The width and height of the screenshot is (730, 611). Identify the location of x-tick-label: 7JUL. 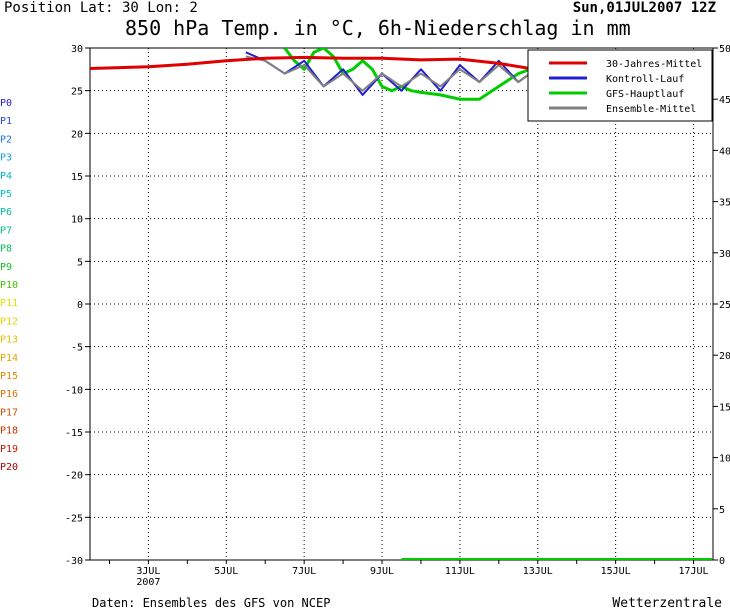
(304, 571).